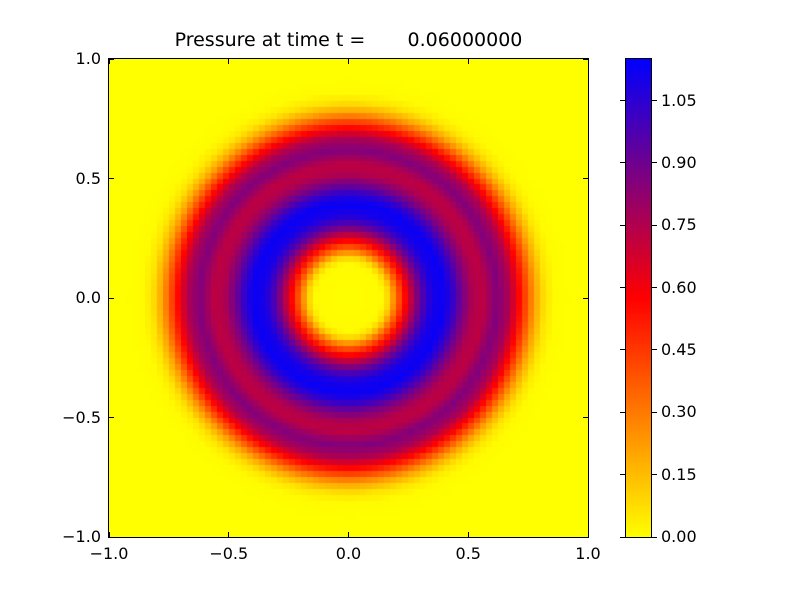  Describe the element at coordinates (588, 553) in the screenshot. I see `x-tick-label: 1.0` at that location.